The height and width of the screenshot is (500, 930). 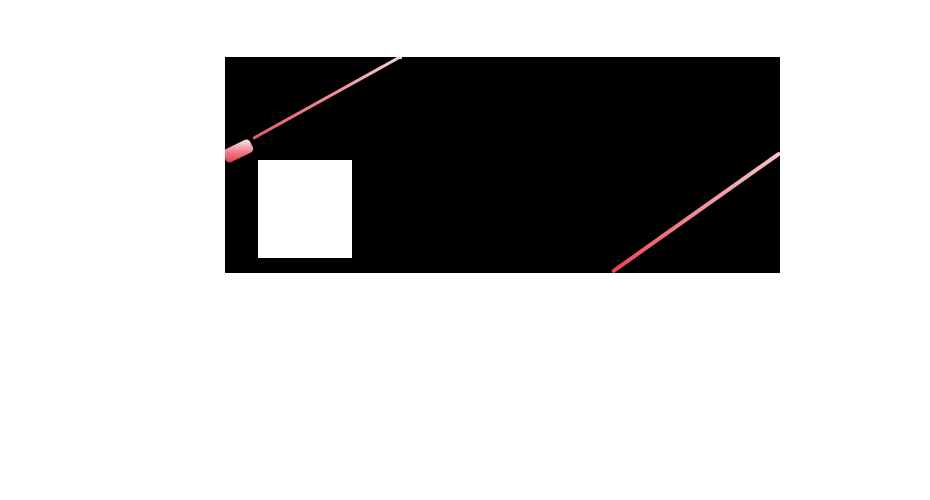 I want to click on laser-beam-upper-left, so click(x=327, y=99).